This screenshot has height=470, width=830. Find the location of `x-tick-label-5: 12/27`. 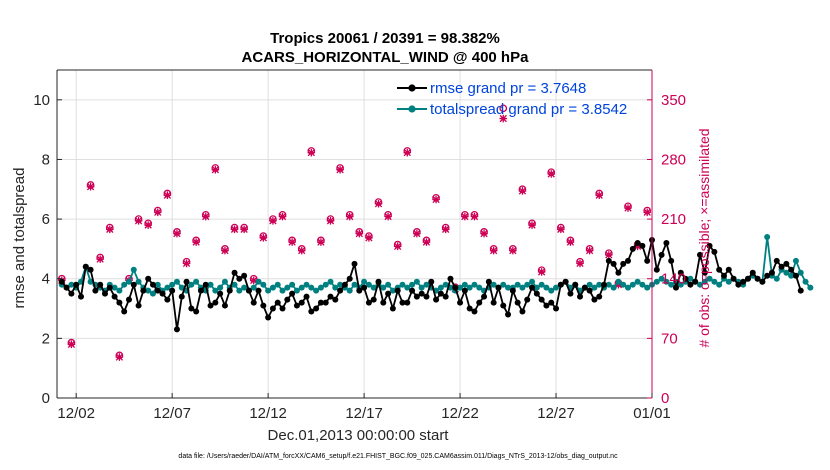

x-tick-label-5: 12/27 is located at coordinates (556, 413).